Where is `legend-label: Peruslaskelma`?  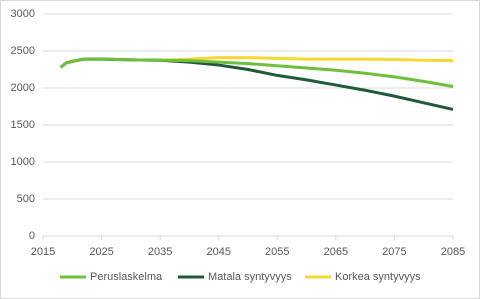 legend-label: Peruslaskelma is located at coordinates (126, 277).